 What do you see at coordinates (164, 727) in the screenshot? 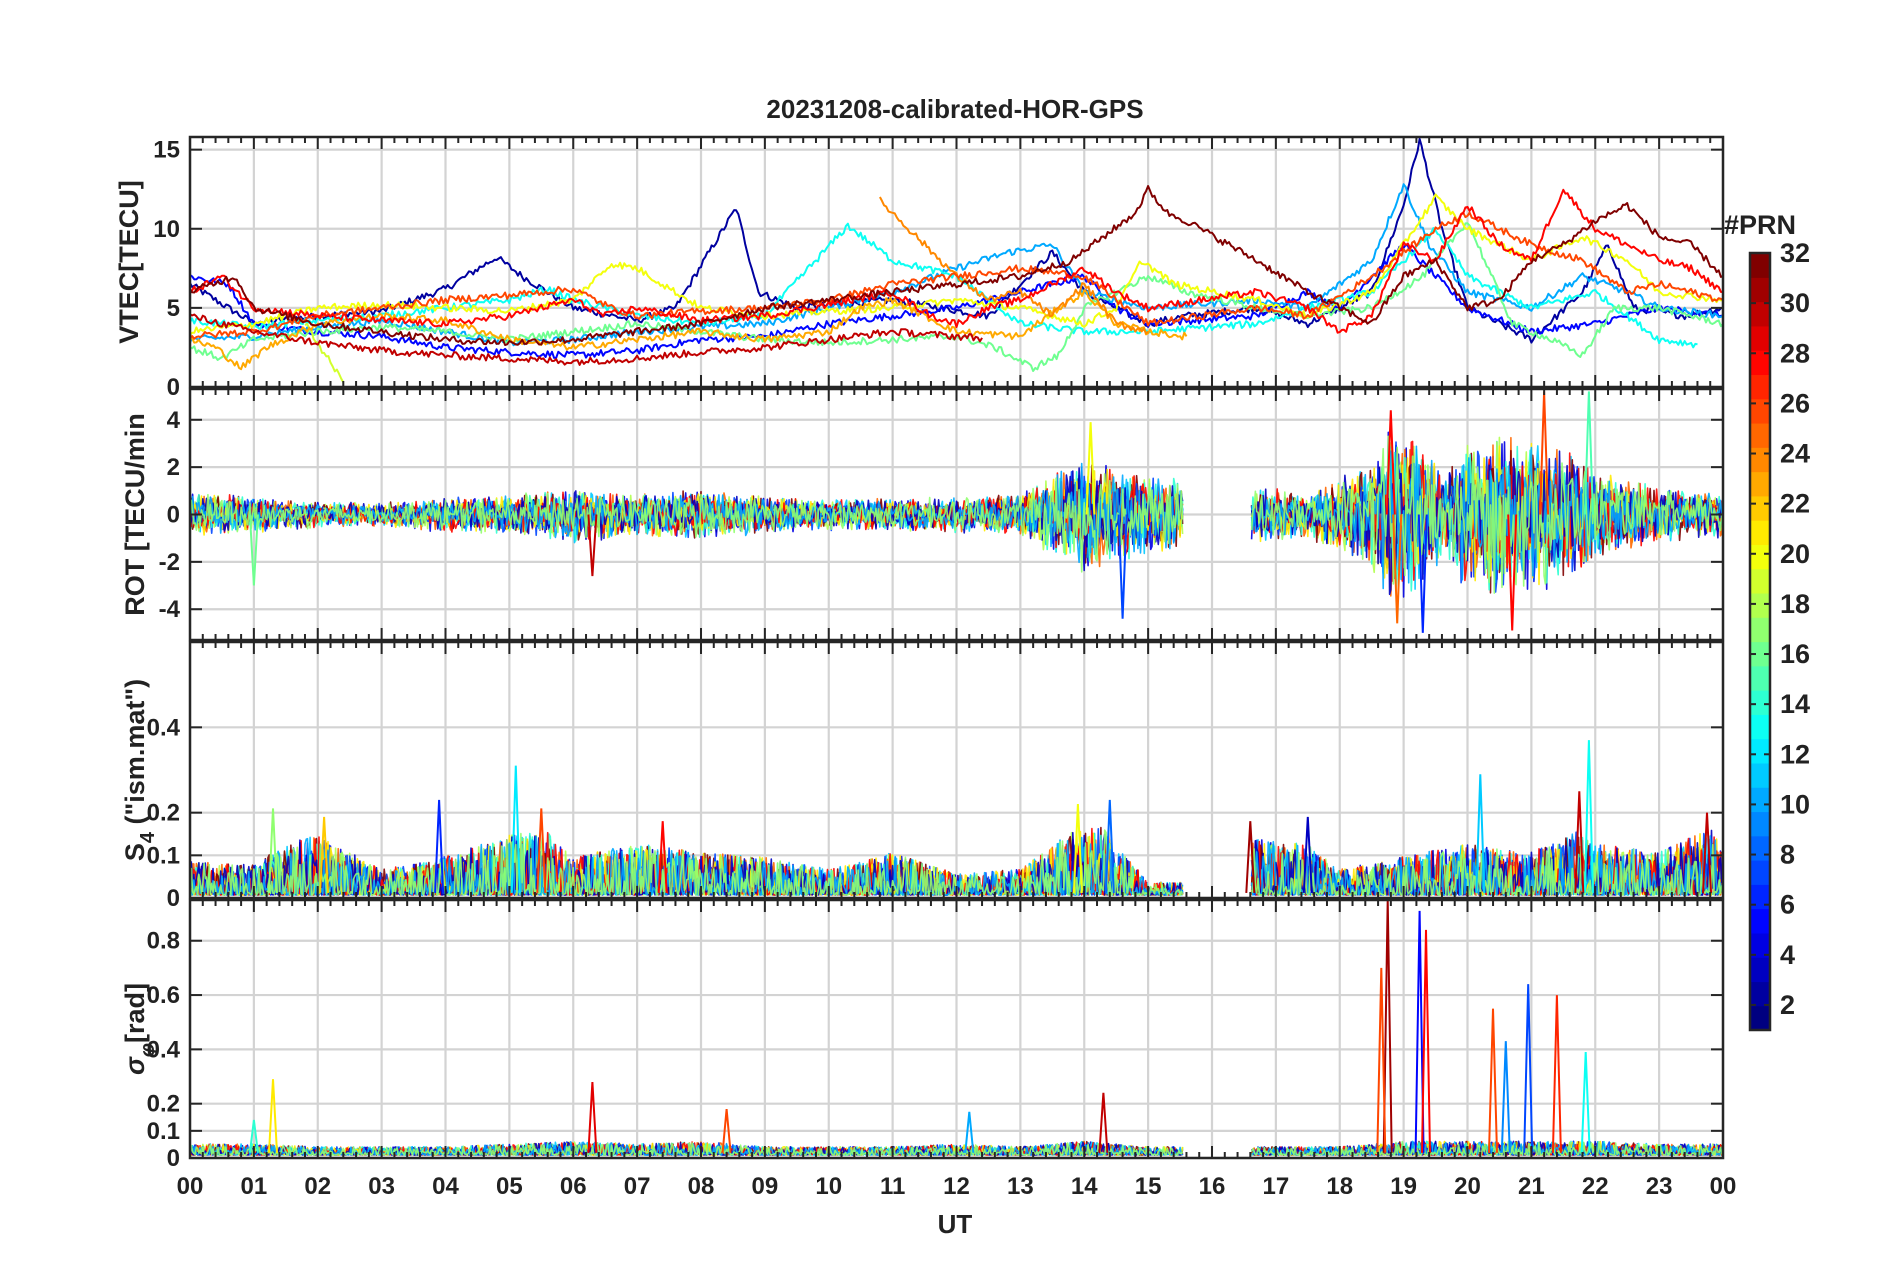
I see `y-tick-label: 0.4` at bounding box center [164, 727].